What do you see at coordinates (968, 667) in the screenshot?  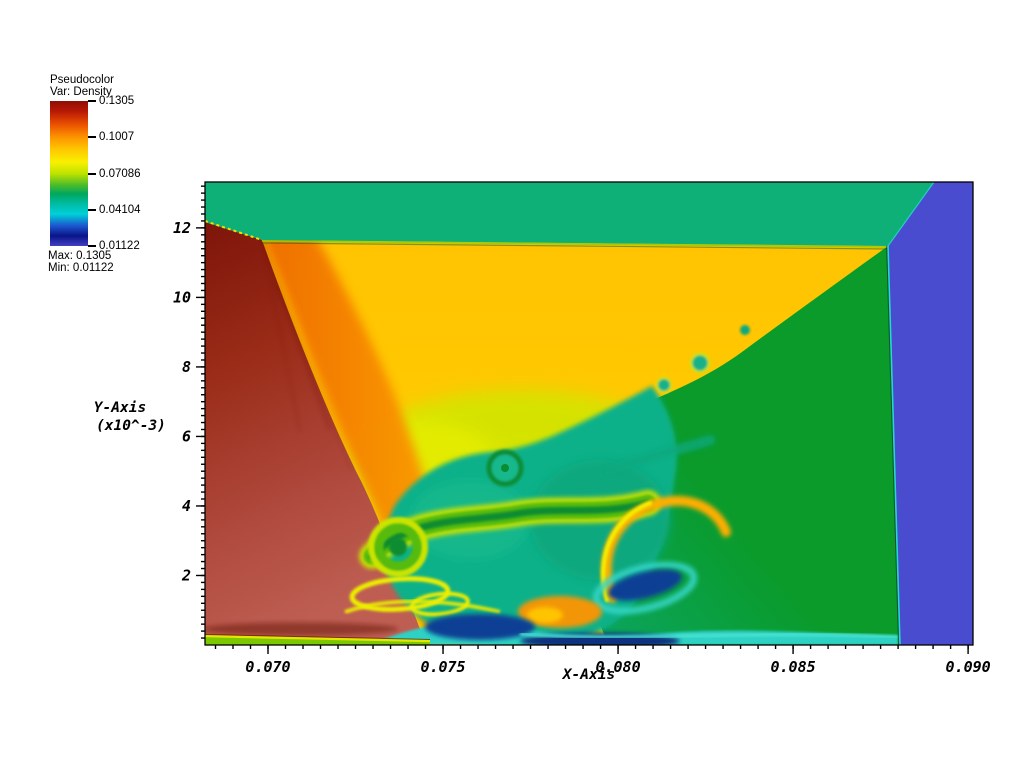 I see `x-tick-label: 0.090` at bounding box center [968, 667].